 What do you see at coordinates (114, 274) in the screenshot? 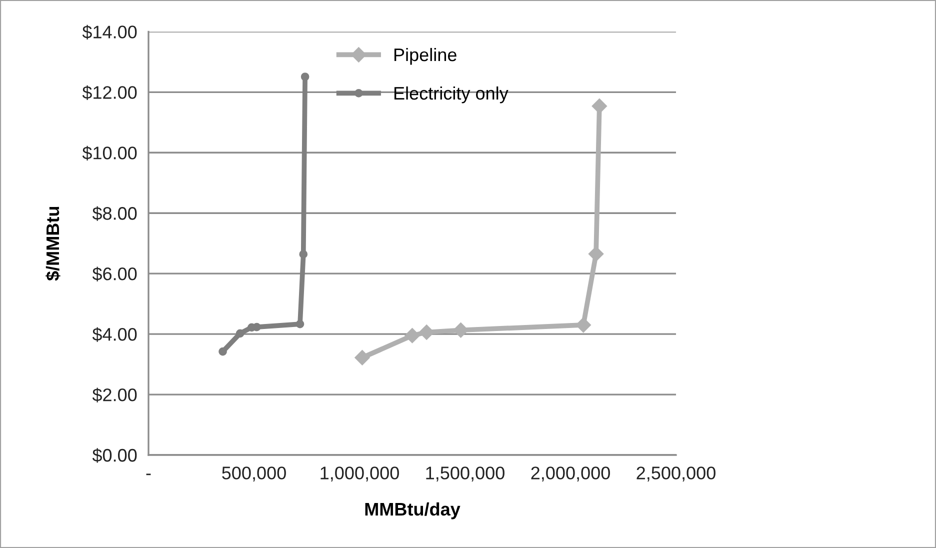
I see `y-tick-label: $6.00` at bounding box center [114, 274].